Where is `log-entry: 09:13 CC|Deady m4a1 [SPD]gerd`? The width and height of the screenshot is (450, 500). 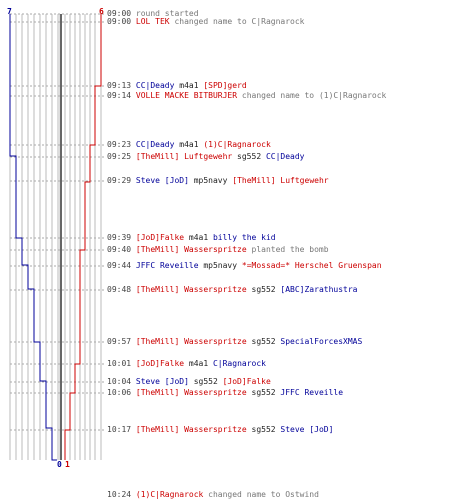 log-entry: 09:13 CC|Deady m4a1 [SPD]gerd is located at coordinates (177, 85).